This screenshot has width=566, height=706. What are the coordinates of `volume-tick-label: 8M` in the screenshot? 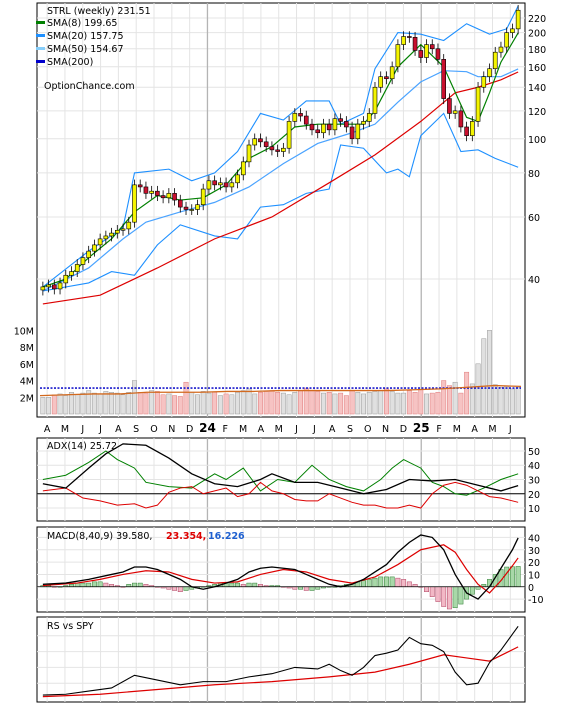 It's located at (27, 348).